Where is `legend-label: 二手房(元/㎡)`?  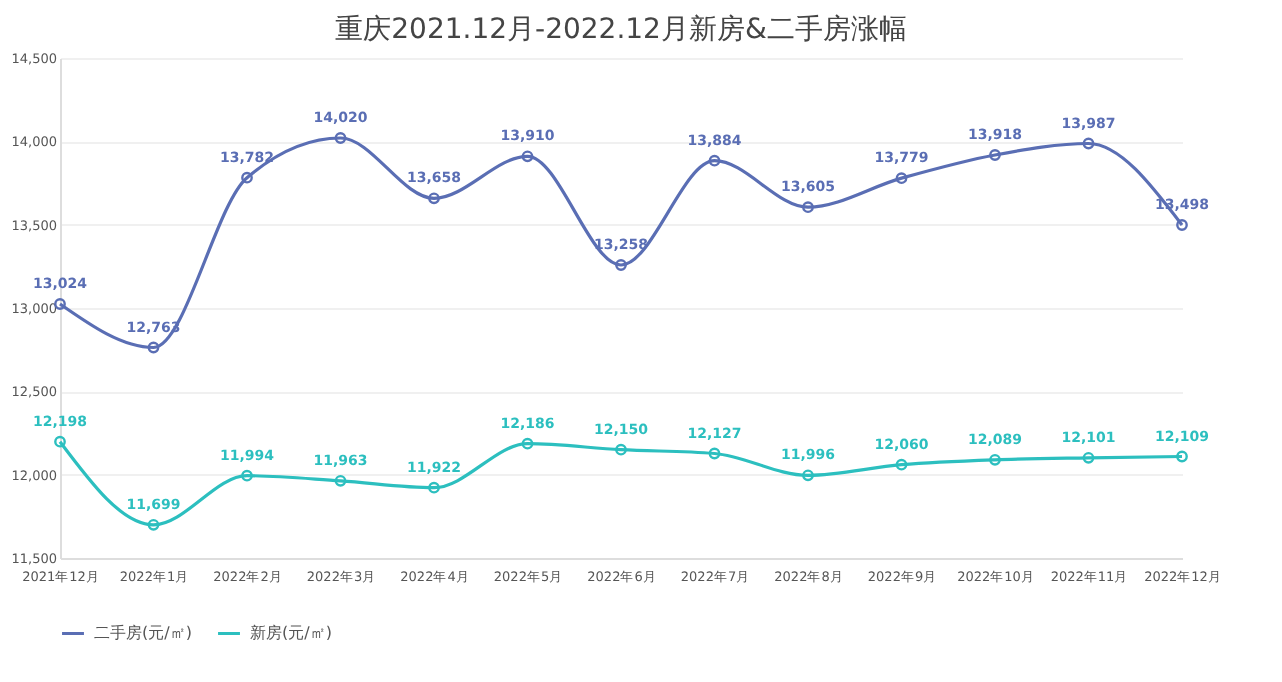 legend-label: 二手房(元/㎡) is located at coordinates (143, 632).